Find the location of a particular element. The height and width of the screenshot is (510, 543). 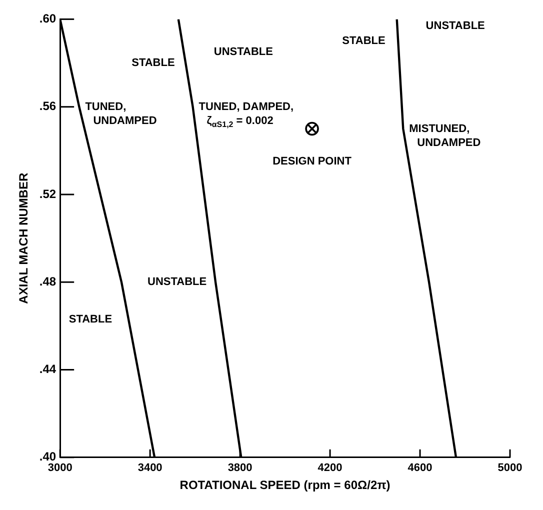

x-tick-label: 3000 is located at coordinates (60, 468).